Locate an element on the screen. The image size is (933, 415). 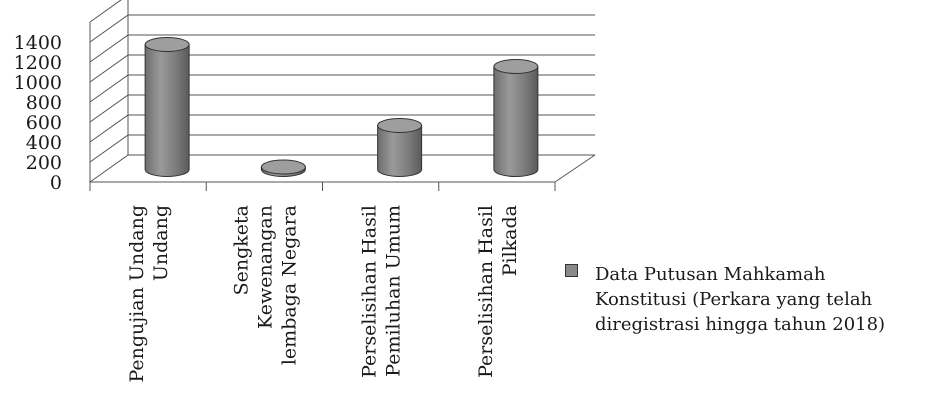
x-category-line: Pemiluhan Umum is located at coordinates (394, 291).